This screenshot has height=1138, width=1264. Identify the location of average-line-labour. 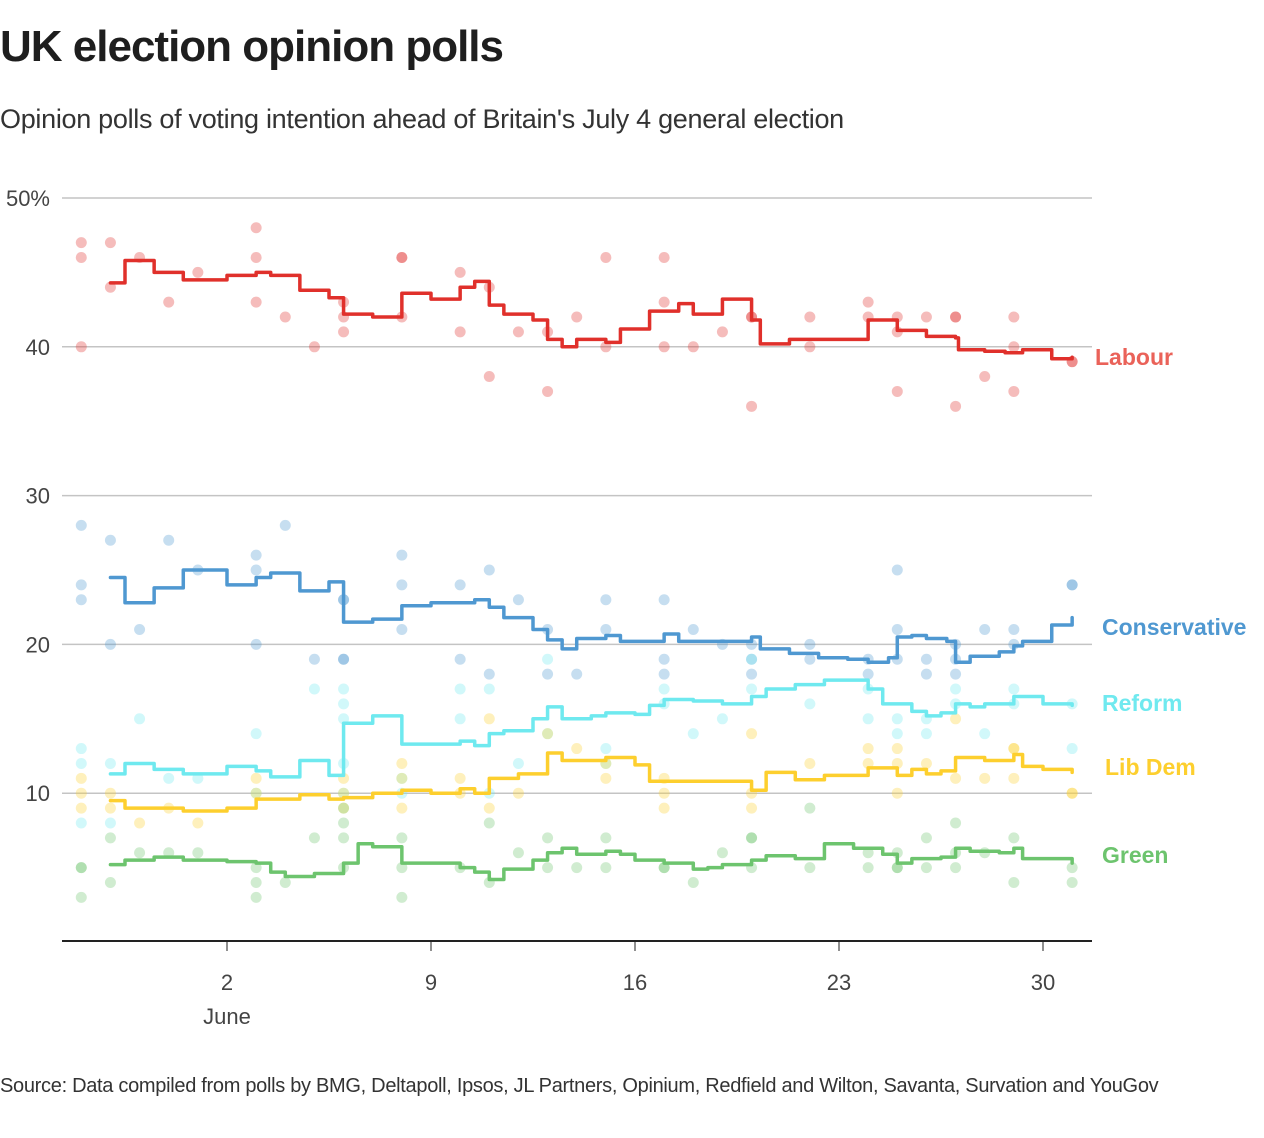
(591, 309).